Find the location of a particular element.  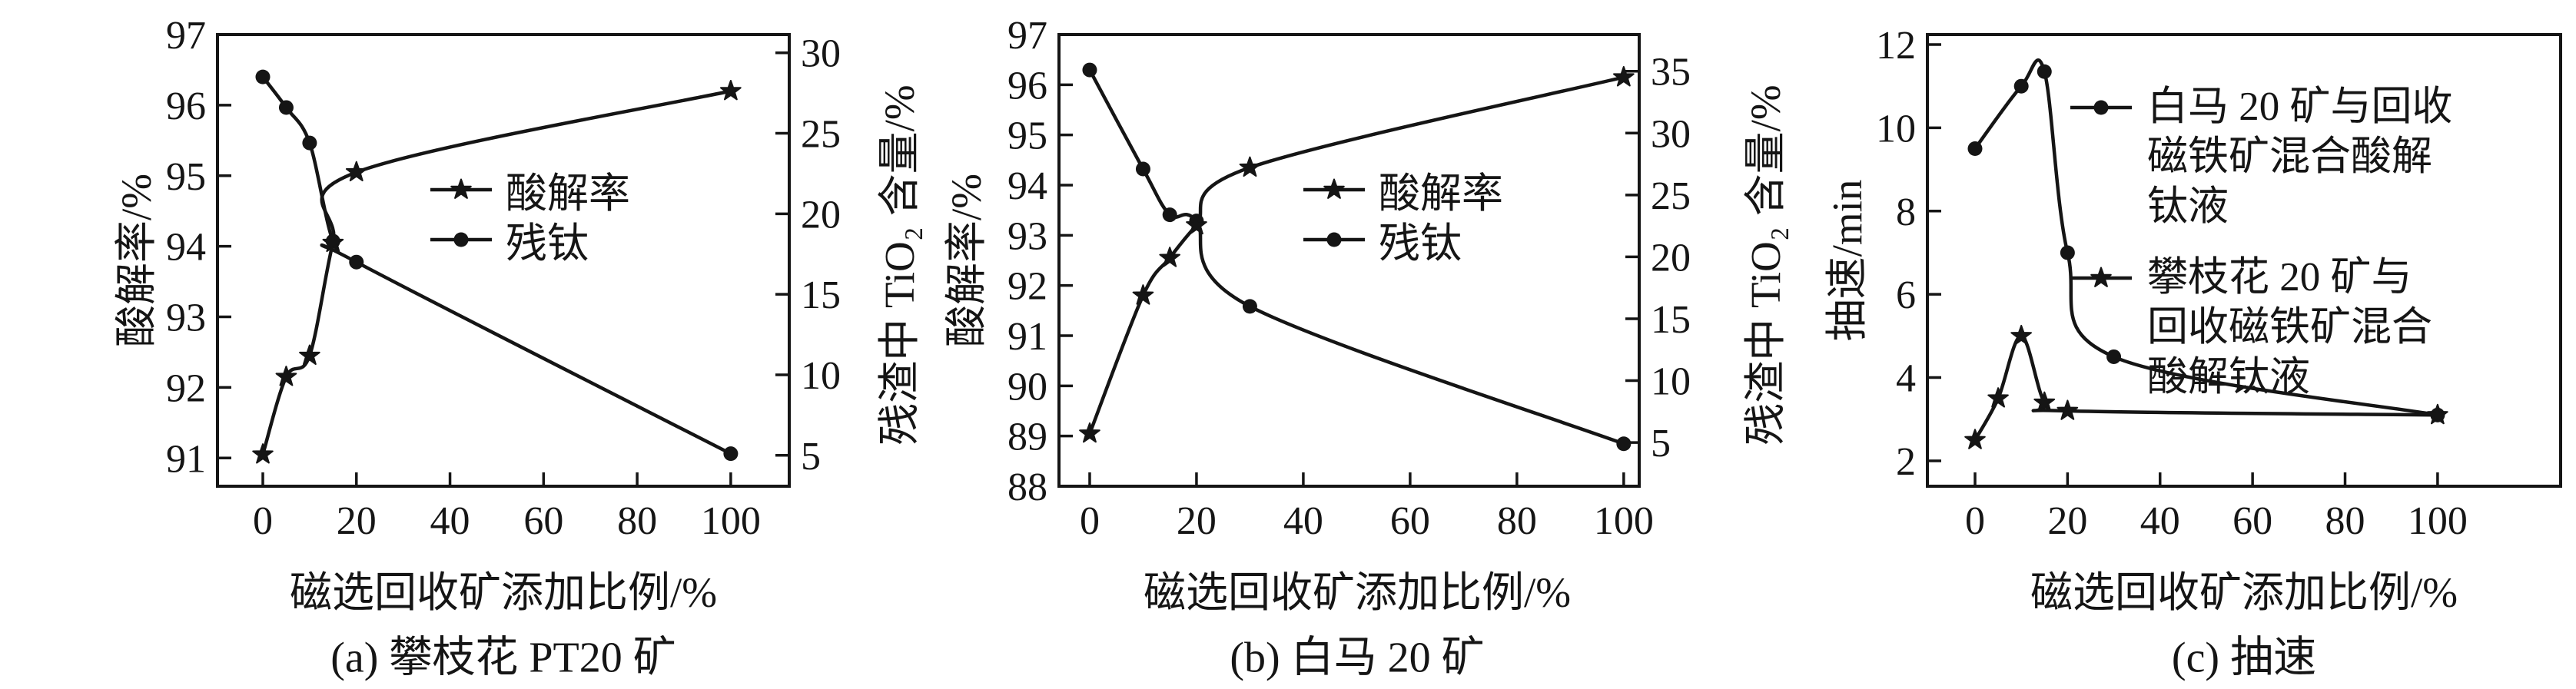

legend-line: 回收磁铁矿混合 is located at coordinates (2289, 327).